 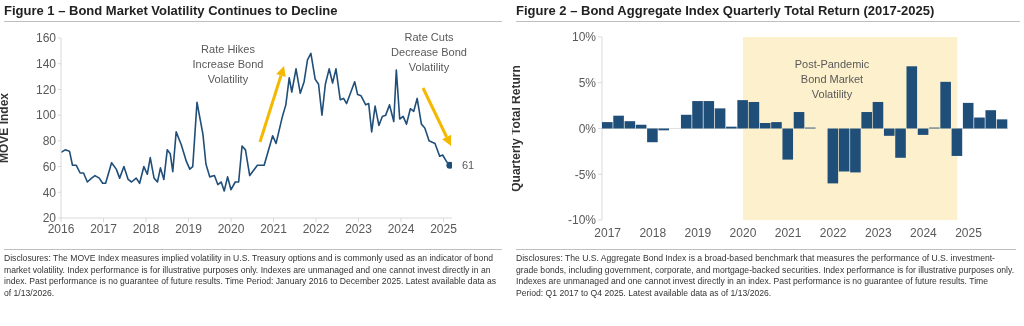 I want to click on data-label: 61, so click(x=468, y=165).